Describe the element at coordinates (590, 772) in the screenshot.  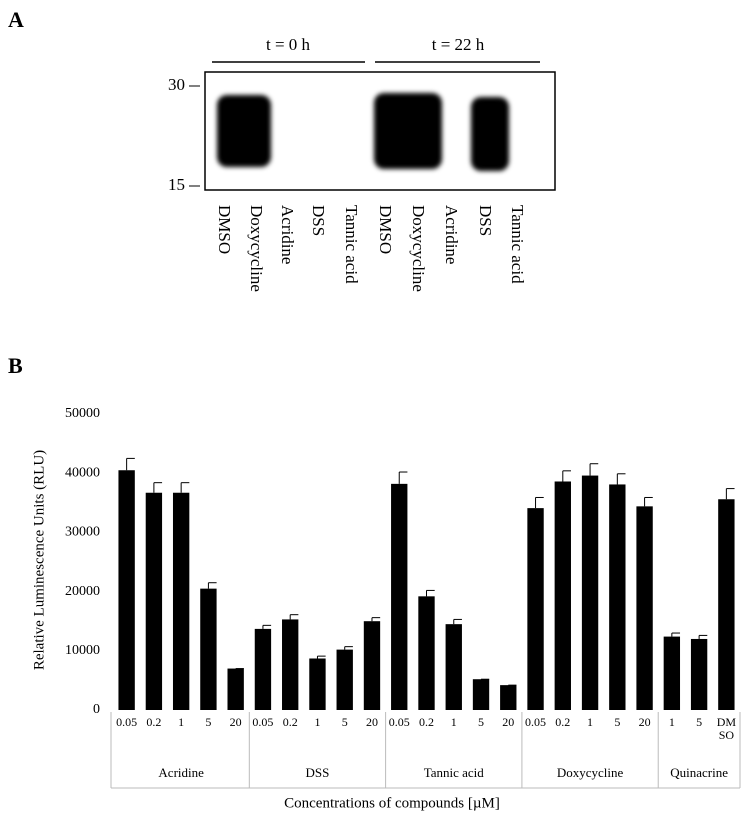
I see `group-label: Doxycycline` at that location.